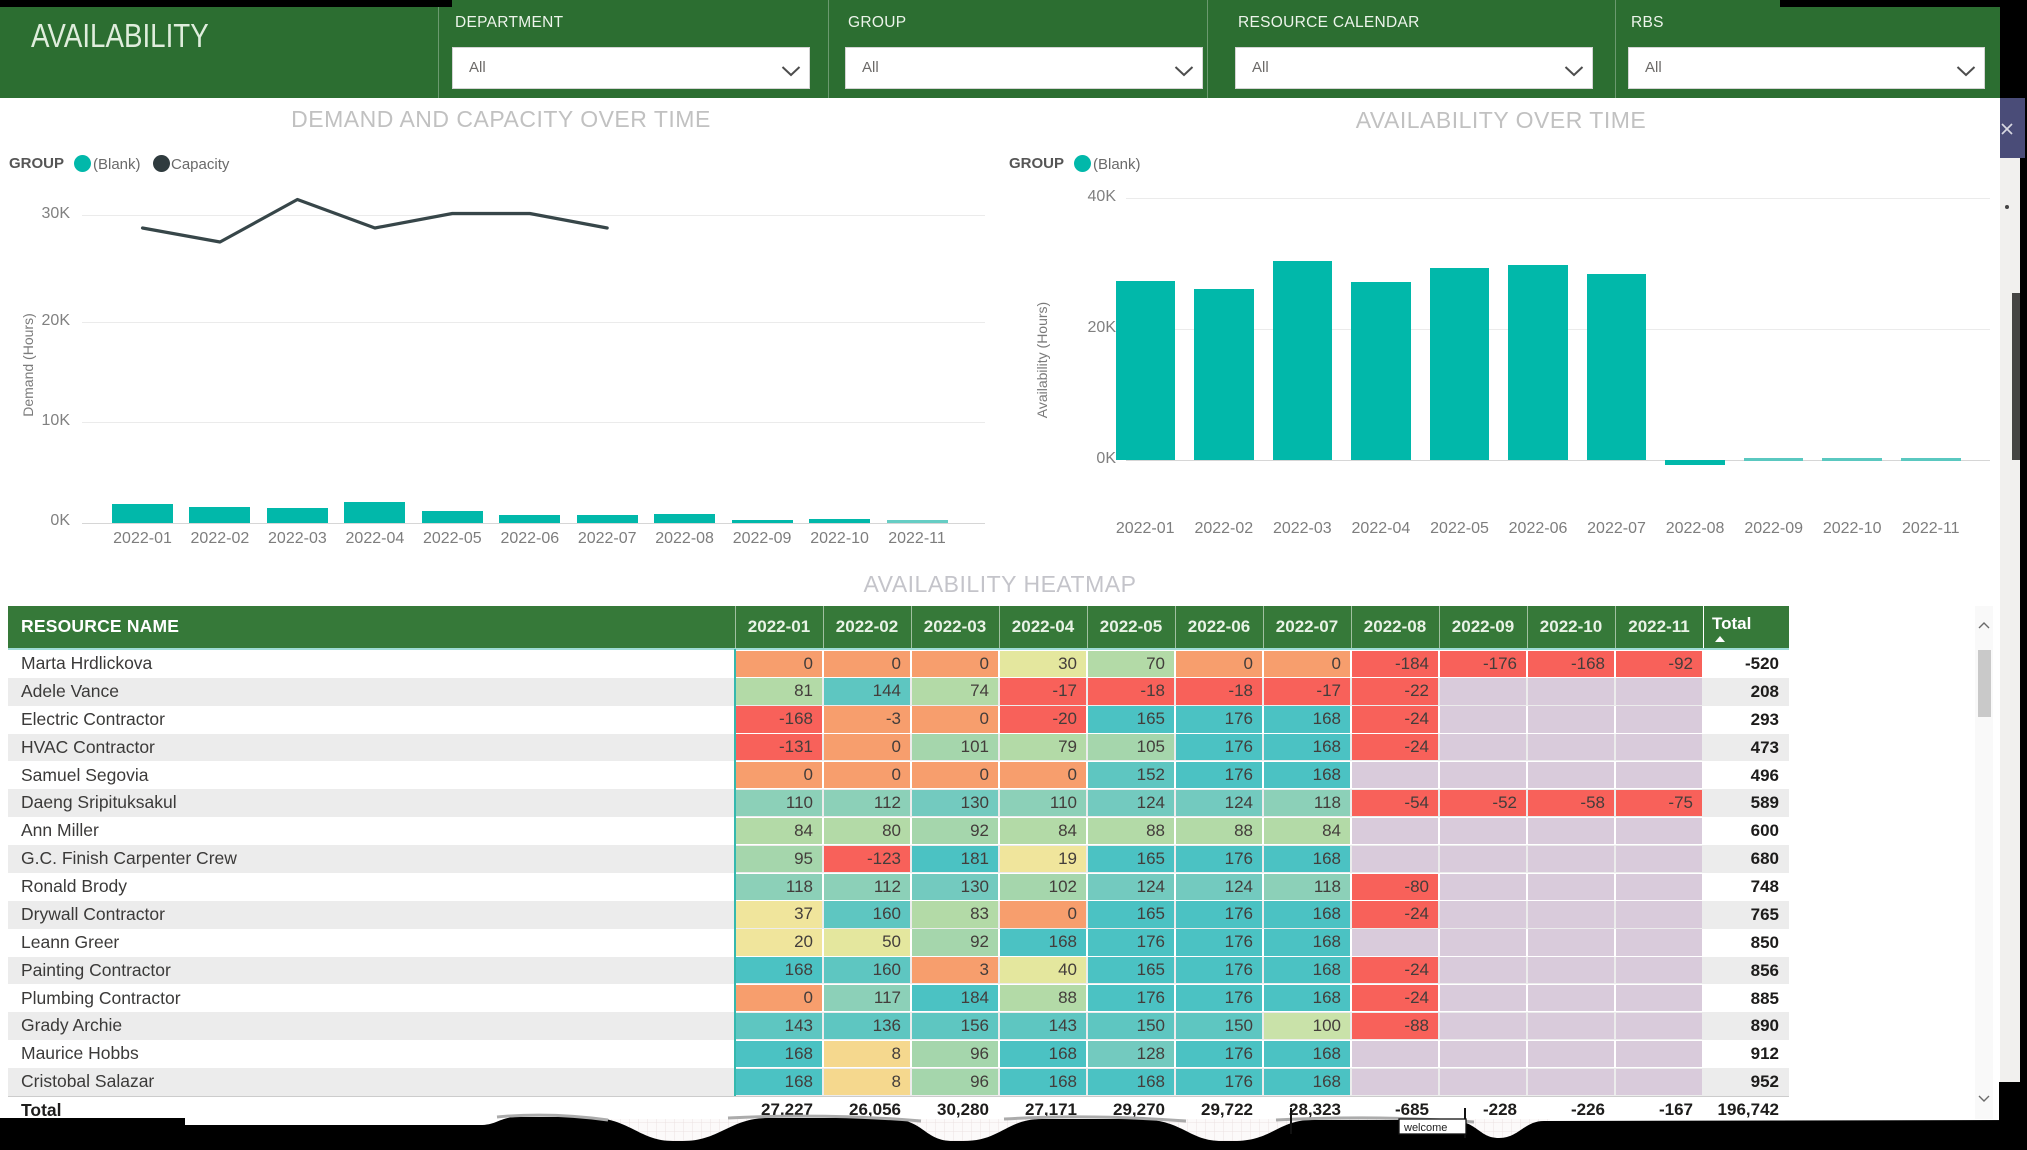 This screenshot has width=2027, height=1150. Describe the element at coordinates (1425, 1128) in the screenshot. I see `svg-text: welcome` at that location.